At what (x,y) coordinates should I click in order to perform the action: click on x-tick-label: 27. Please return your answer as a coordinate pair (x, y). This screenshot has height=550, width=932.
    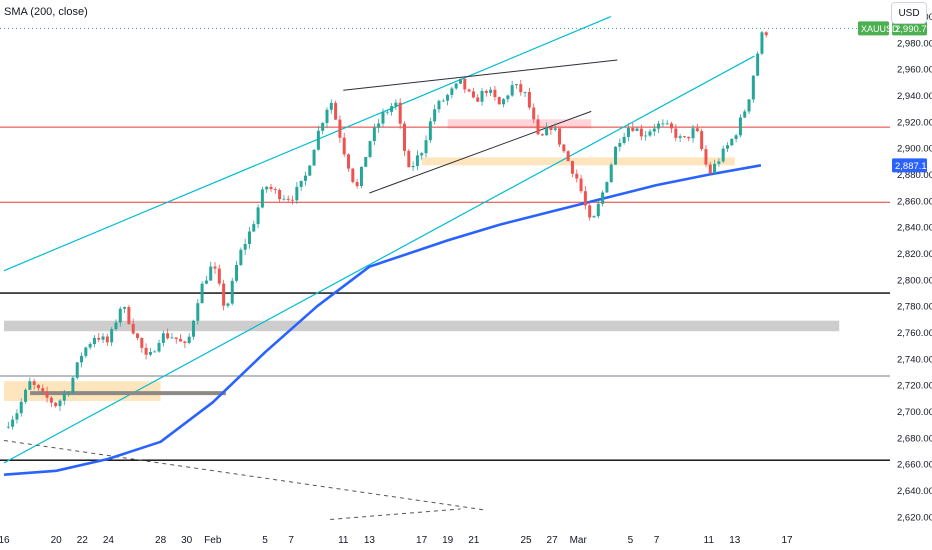
    Looking at the image, I should click on (553, 540).